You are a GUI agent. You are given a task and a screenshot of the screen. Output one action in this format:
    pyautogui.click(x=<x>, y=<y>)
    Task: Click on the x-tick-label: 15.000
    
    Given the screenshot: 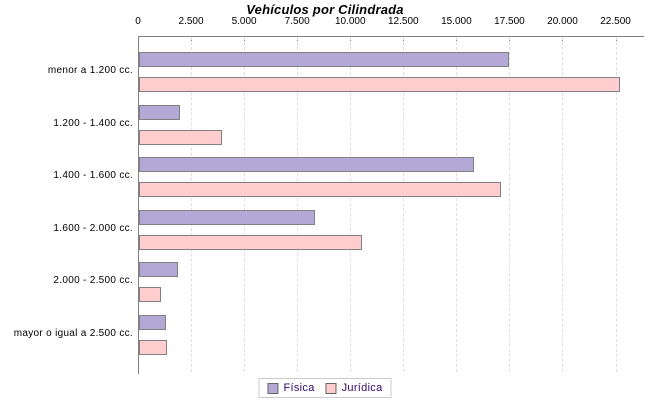 What is the action you would take?
    pyautogui.click(x=456, y=21)
    